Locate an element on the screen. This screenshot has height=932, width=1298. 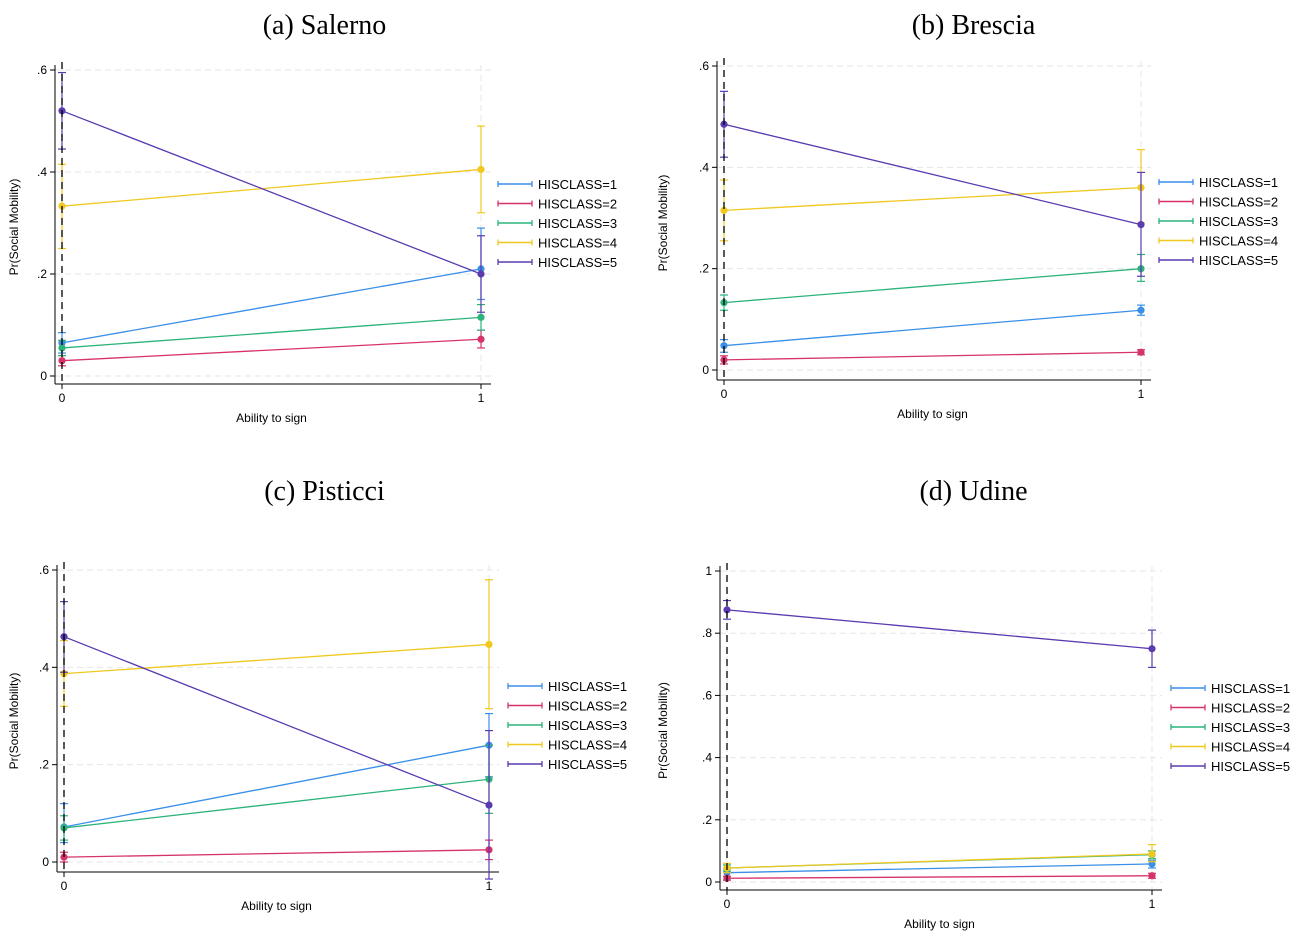
panel-title: (b) Brescia is located at coordinates (973, 25).